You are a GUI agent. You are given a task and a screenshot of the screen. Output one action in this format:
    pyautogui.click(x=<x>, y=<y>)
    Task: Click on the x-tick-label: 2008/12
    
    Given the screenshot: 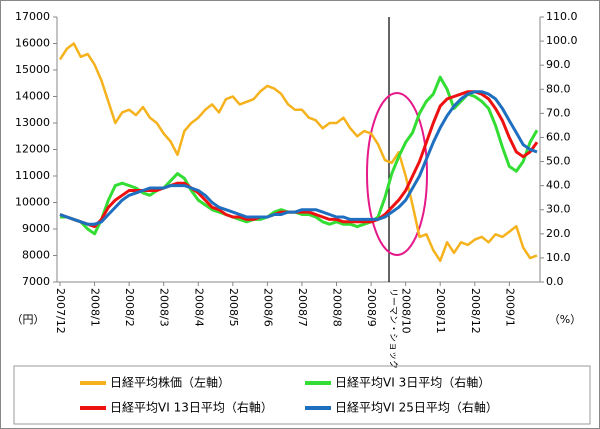 What is the action you would take?
    pyautogui.click(x=475, y=311)
    